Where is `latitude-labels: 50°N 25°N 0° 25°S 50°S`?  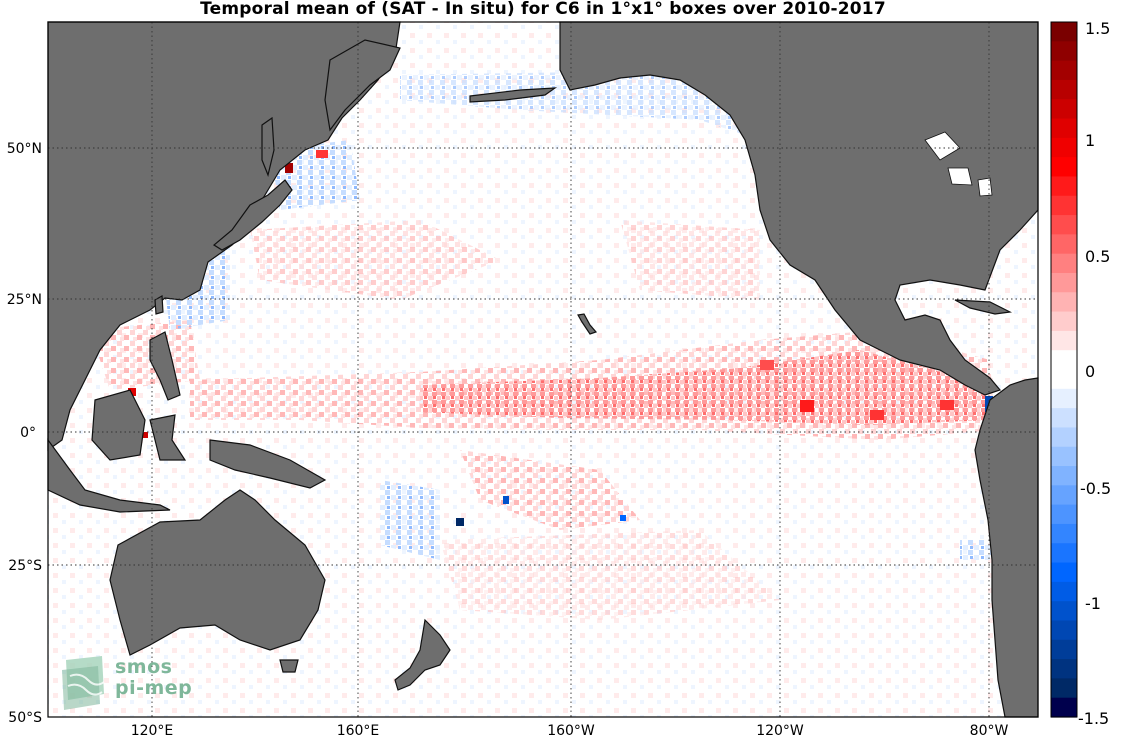
latitude-labels: 50°N 25°N 0° 25°S 50°S is located at coordinates (24, 433).